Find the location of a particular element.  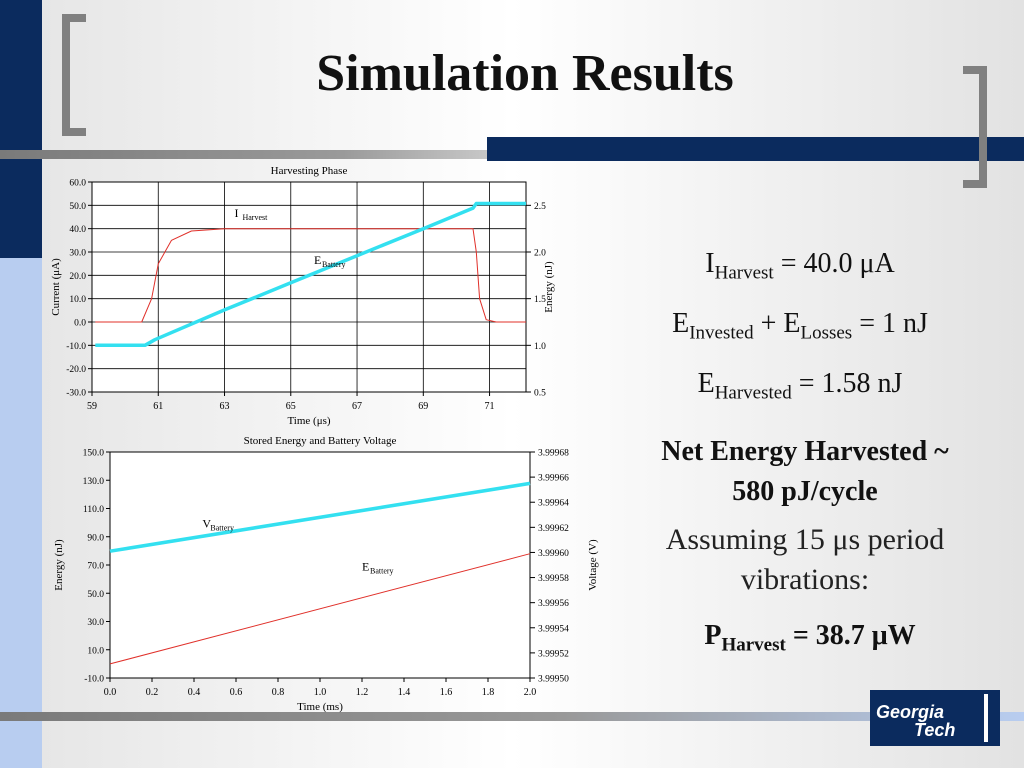

chart2-xtick-label: 0.8 is located at coordinates (278, 692).